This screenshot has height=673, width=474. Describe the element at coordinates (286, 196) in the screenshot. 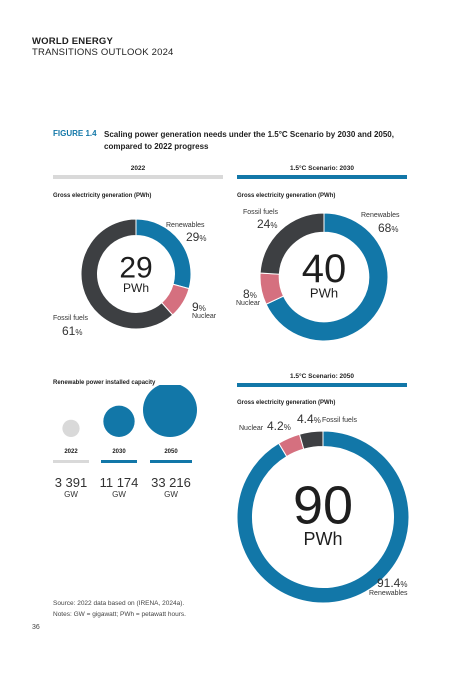

I see `subtitle-2030: Gross electricity generation (PWh)` at that location.